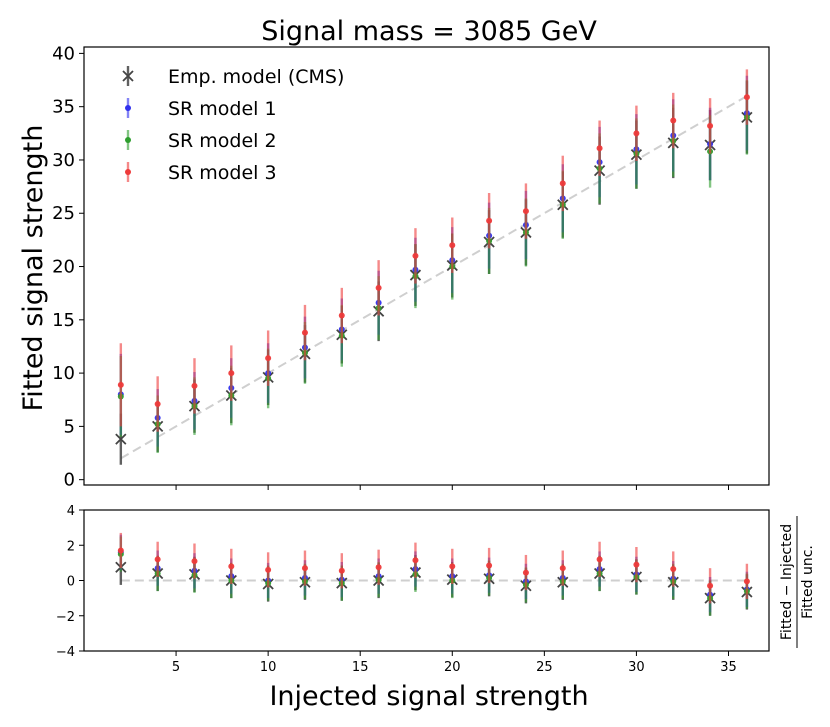 The width and height of the screenshot is (830, 727). I want to click on x-tick-label: 5, so click(176, 667).